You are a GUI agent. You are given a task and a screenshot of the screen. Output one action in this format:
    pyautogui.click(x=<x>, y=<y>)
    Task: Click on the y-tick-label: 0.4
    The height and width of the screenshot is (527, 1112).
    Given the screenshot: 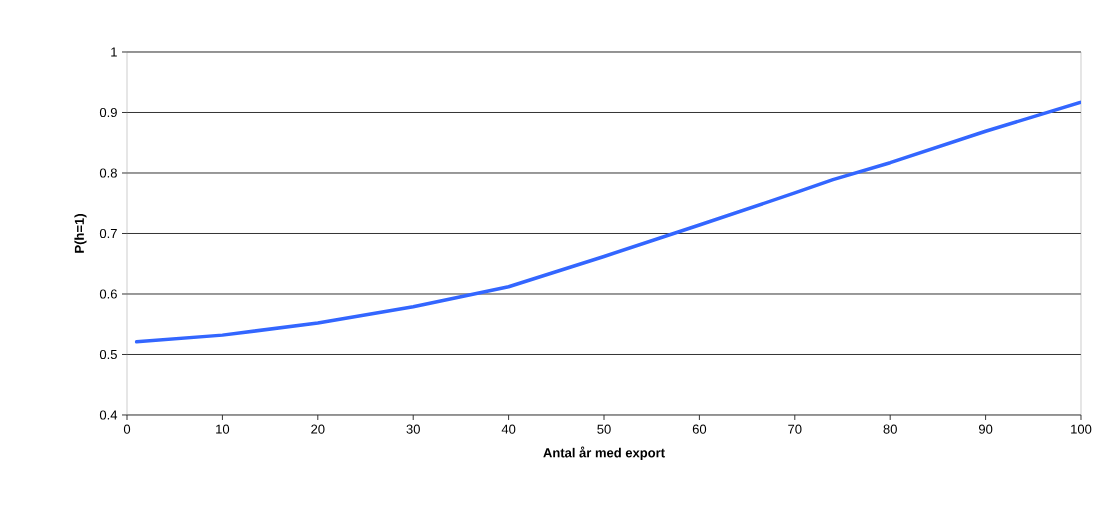 What is the action you would take?
    pyautogui.click(x=108, y=415)
    